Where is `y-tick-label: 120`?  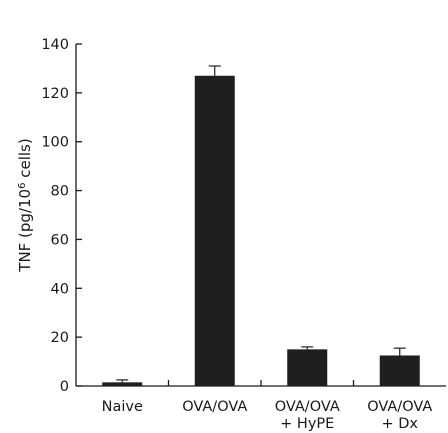 y-tick-label: 120 is located at coordinates (55, 94).